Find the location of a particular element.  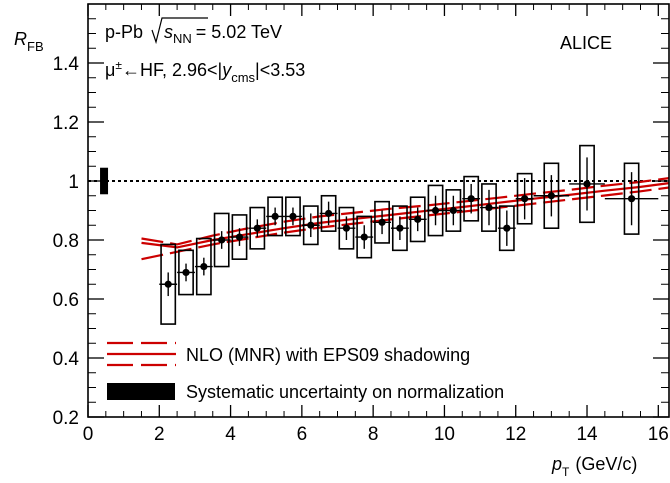

y-tick-label: 1.2 is located at coordinates (66, 123).